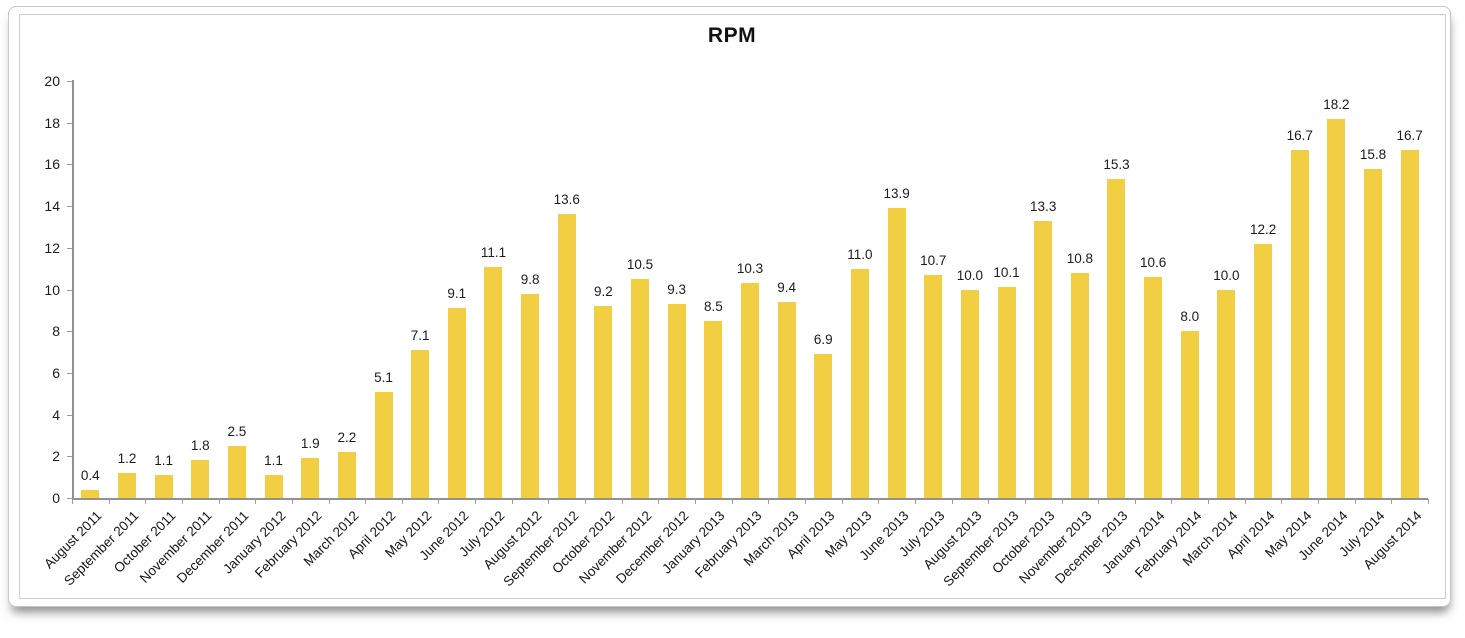  Describe the element at coordinates (1263, 229) in the screenshot. I see `bar-value-label: 12.2` at that location.